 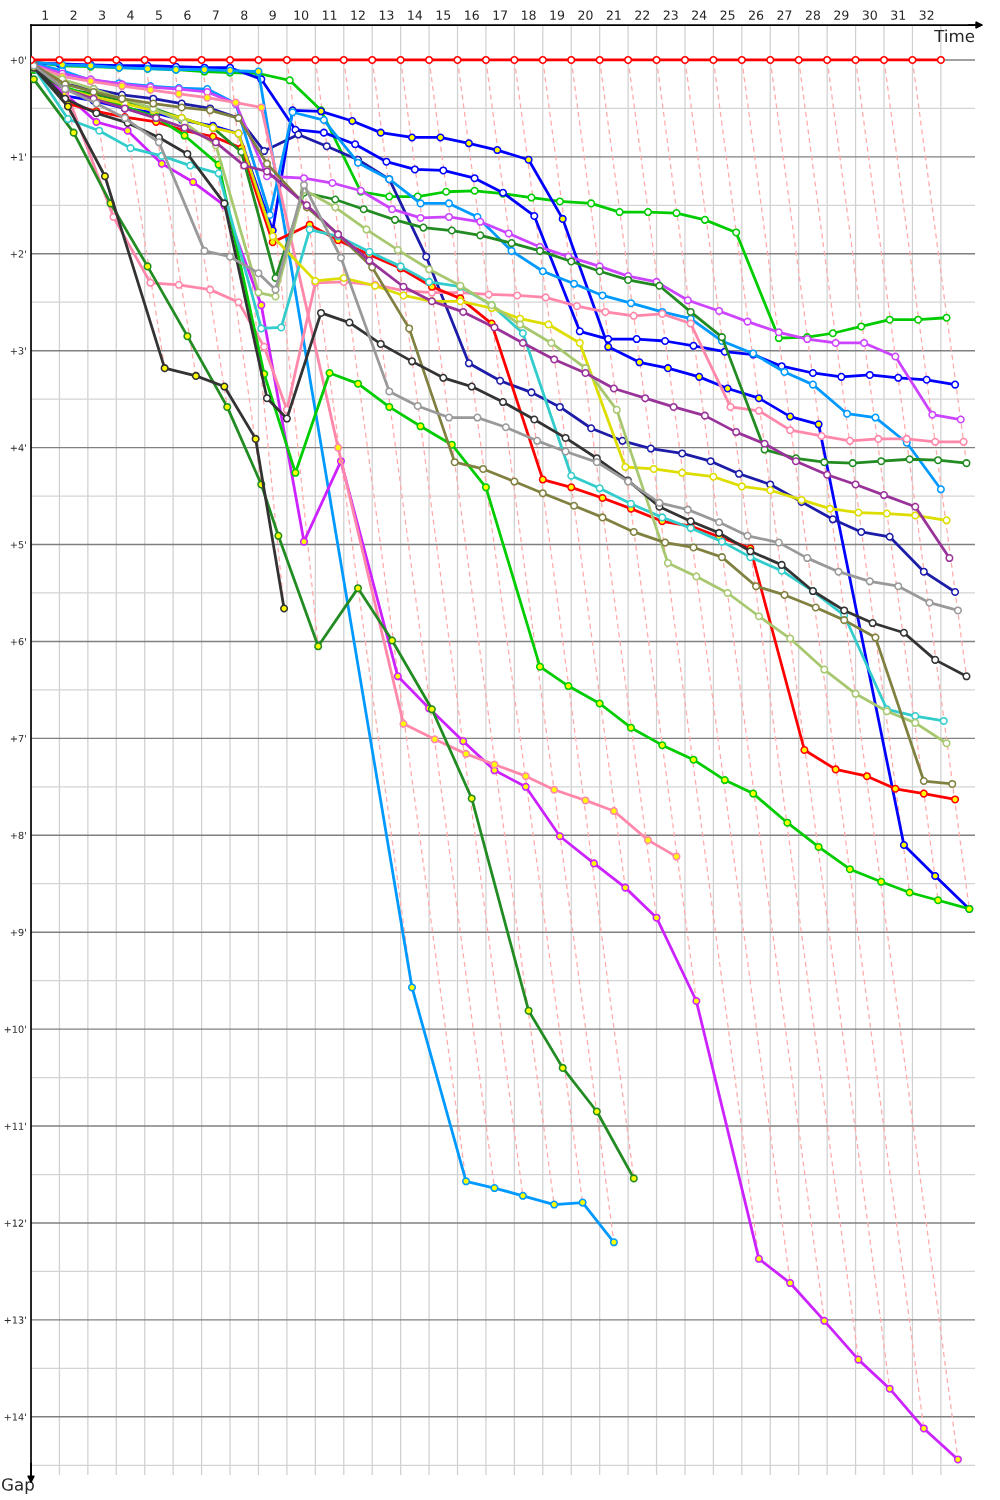 I want to click on x-tick-label: 31, so click(x=898, y=15).